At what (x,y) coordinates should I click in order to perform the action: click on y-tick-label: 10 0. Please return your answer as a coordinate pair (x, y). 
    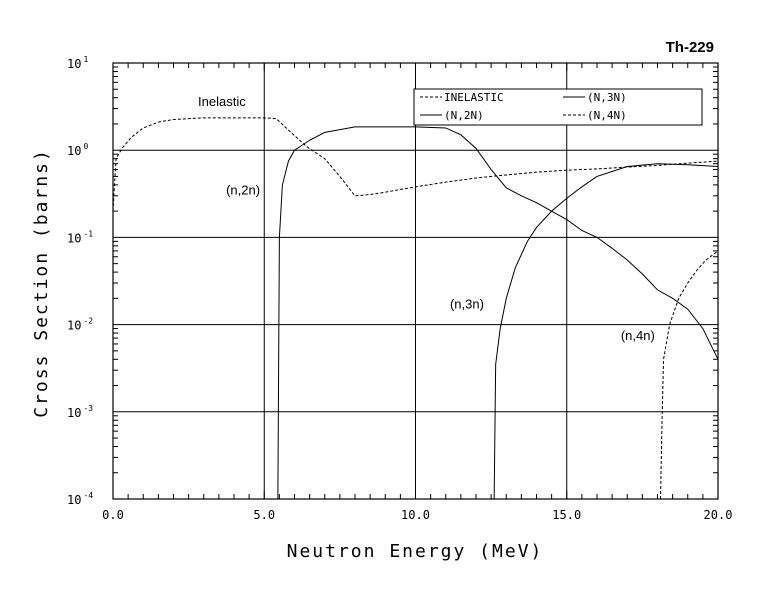
    Looking at the image, I should click on (77, 150).